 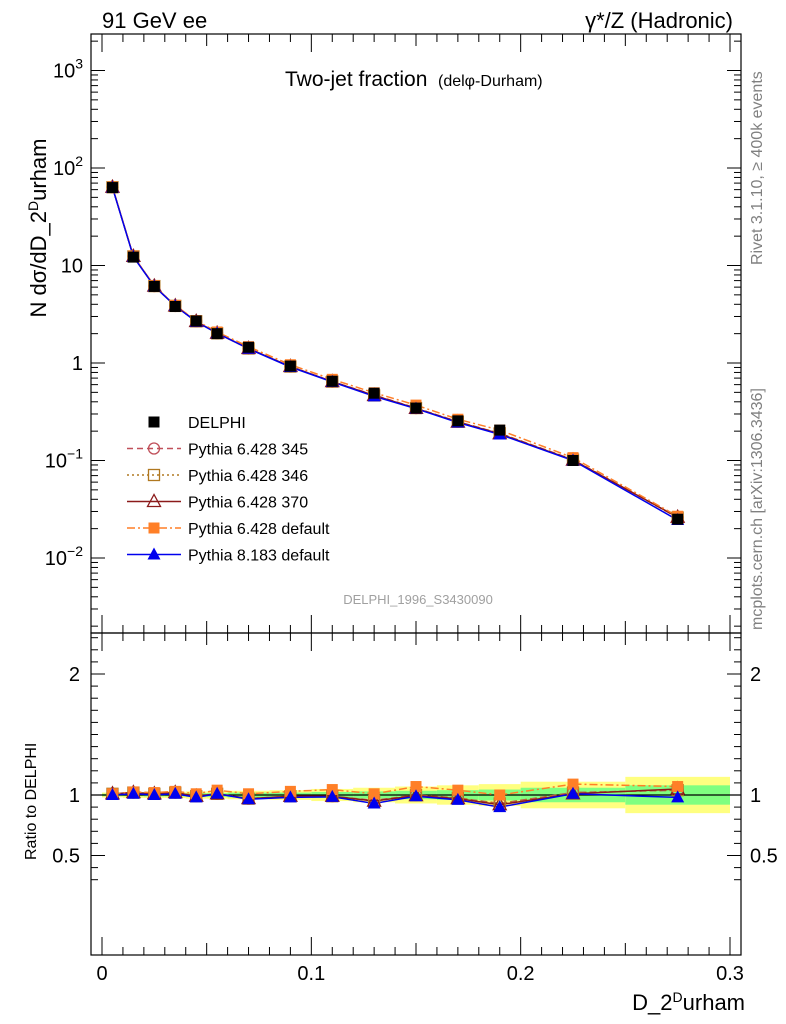 I want to click on legend-item-p345: Pythia 6.428 345, so click(x=217, y=450).